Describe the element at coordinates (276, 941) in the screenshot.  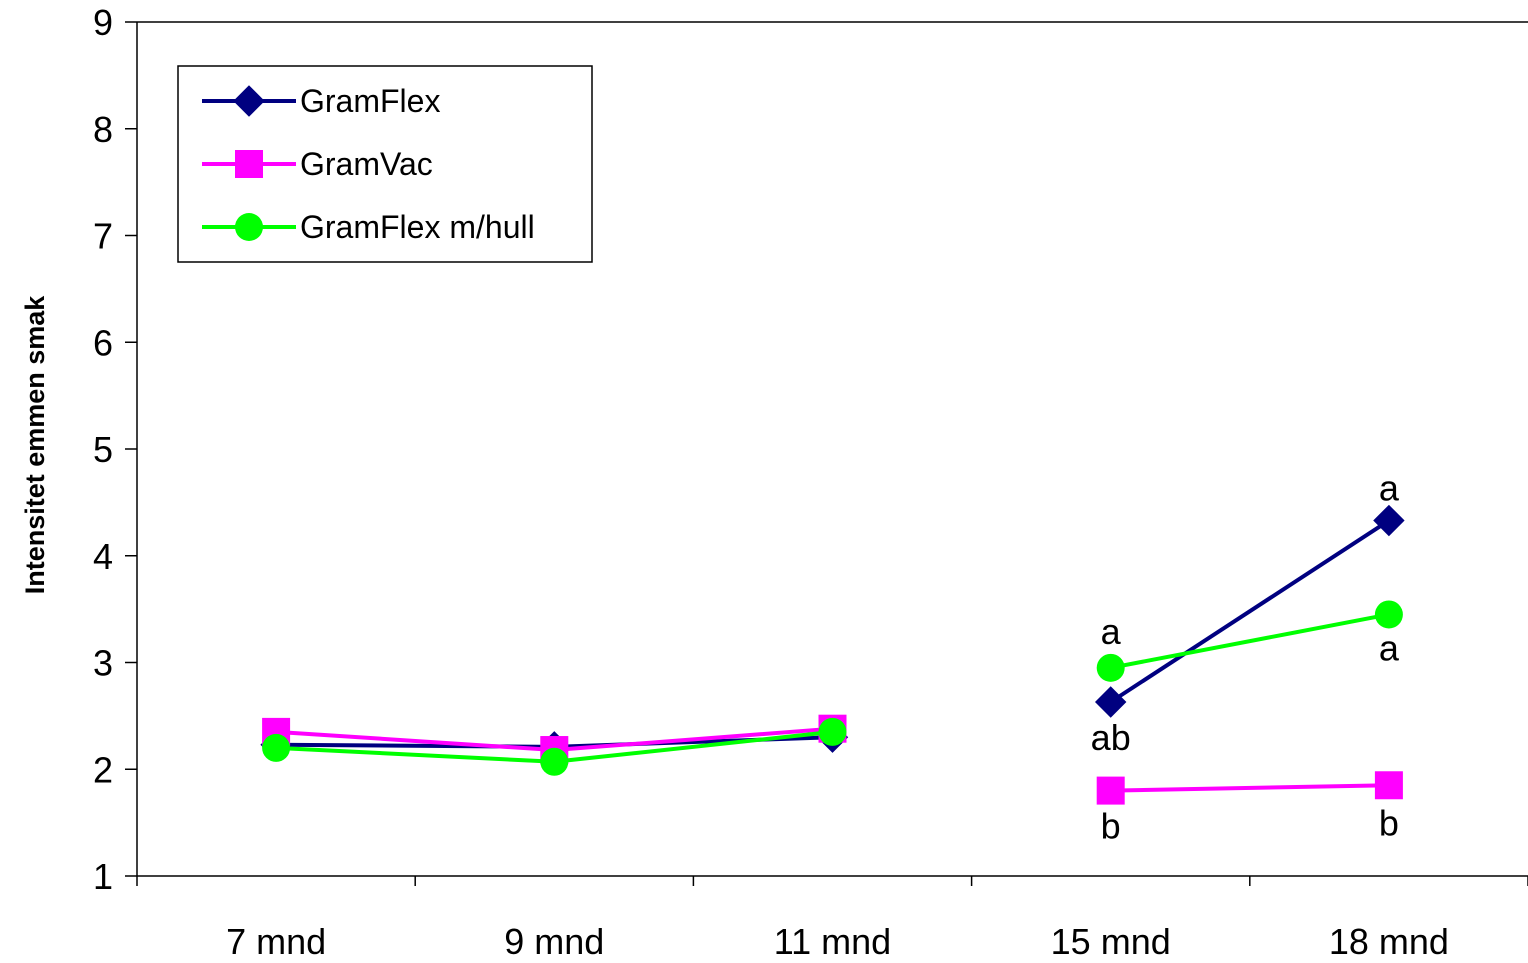
I see `x-tick-label: 7 mnd` at that location.